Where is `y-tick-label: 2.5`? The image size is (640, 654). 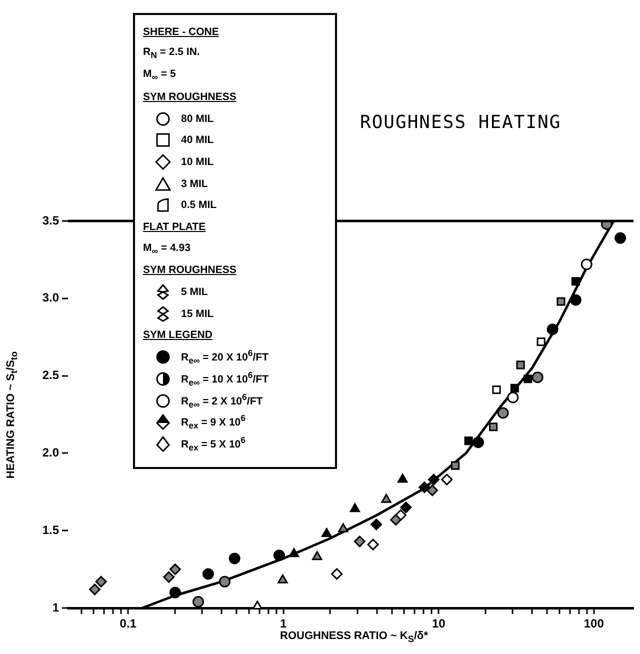 y-tick-label: 2.5 is located at coordinates (51, 375).